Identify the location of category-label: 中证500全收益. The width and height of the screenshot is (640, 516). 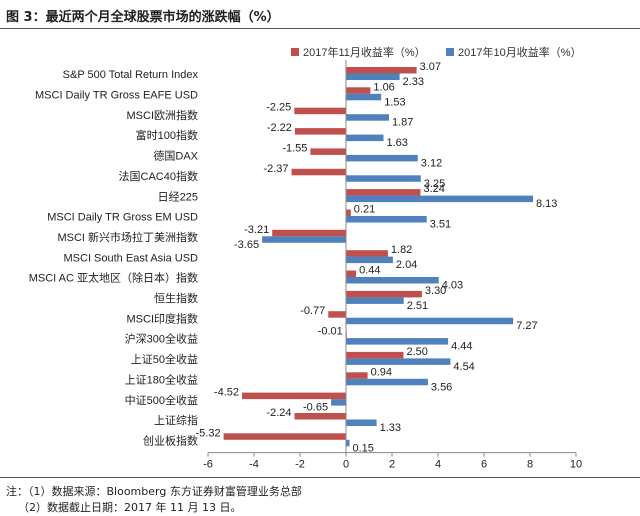
(161, 400).